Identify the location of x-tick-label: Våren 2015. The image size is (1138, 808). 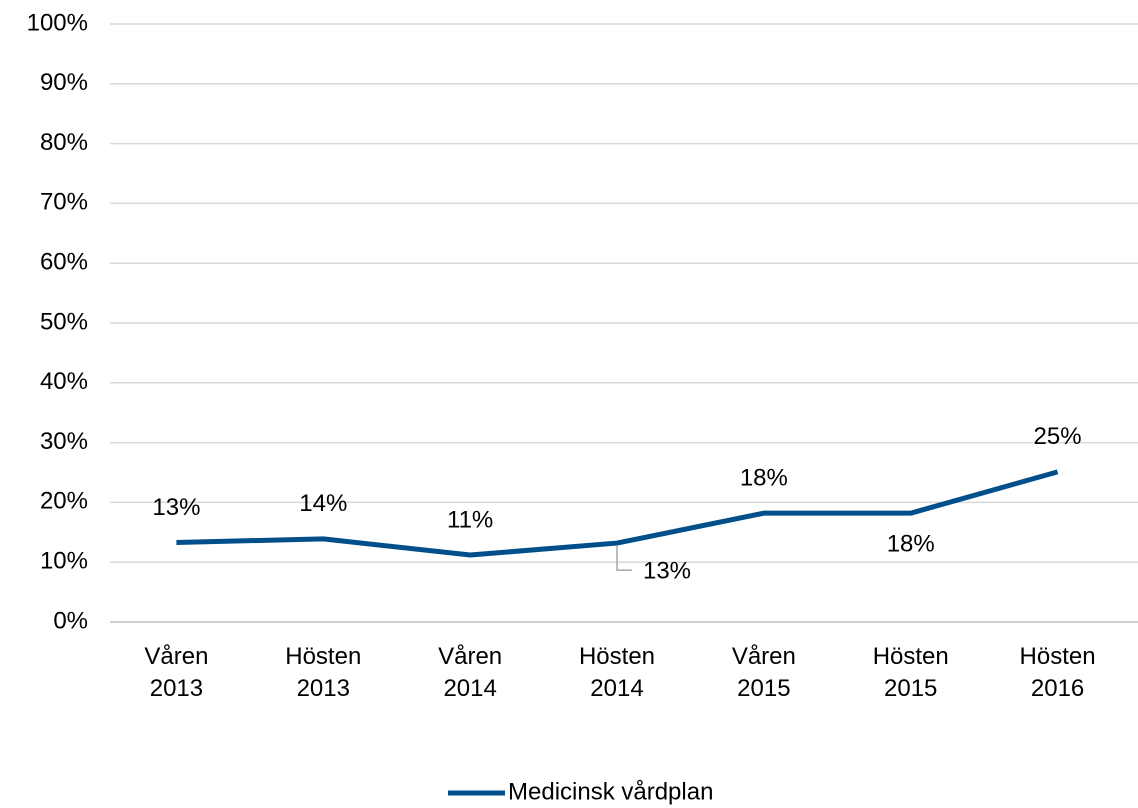
(764, 672).